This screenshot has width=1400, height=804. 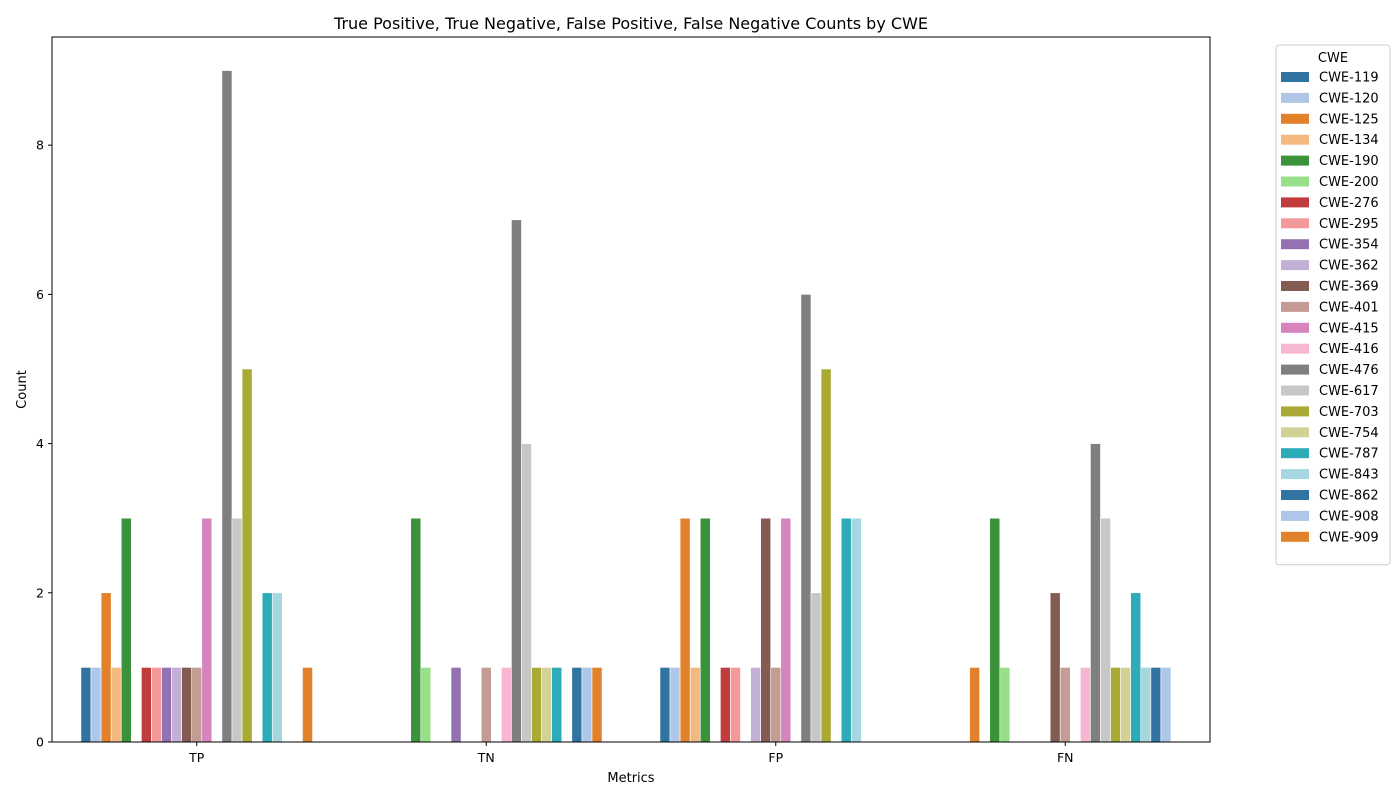 What do you see at coordinates (1055, 667) in the screenshot?
I see `bar-cwe-369-fn` at bounding box center [1055, 667].